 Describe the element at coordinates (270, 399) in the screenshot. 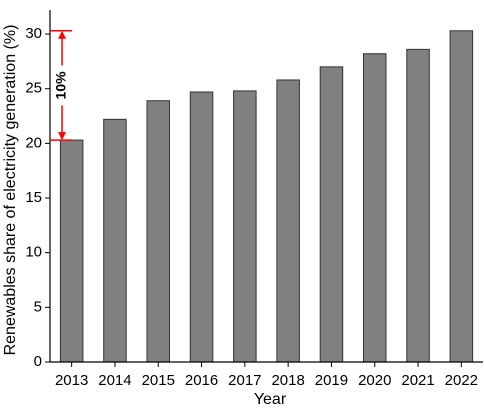

I see `x-axis-label: Year` at that location.